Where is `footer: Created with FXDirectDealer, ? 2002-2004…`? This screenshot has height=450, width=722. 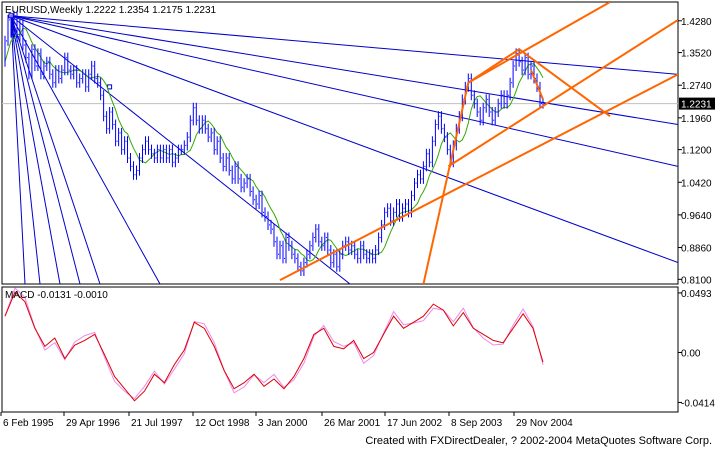
footer: Created with FXDirectDealer, ? 2002-2004… is located at coordinates (359, 441).